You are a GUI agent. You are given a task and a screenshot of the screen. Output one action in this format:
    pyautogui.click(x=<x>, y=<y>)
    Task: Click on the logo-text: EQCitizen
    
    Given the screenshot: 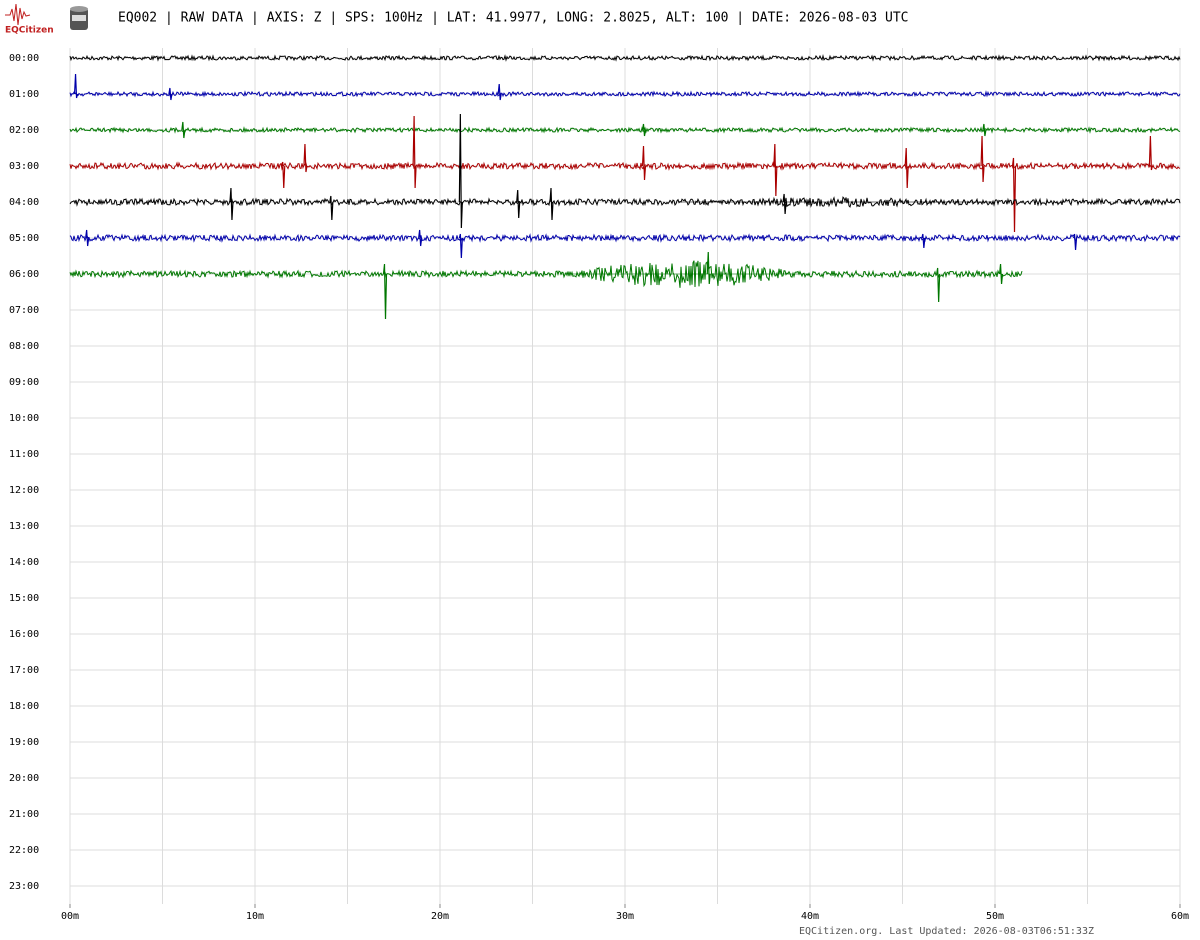 What is the action you would take?
    pyautogui.click(x=29, y=31)
    